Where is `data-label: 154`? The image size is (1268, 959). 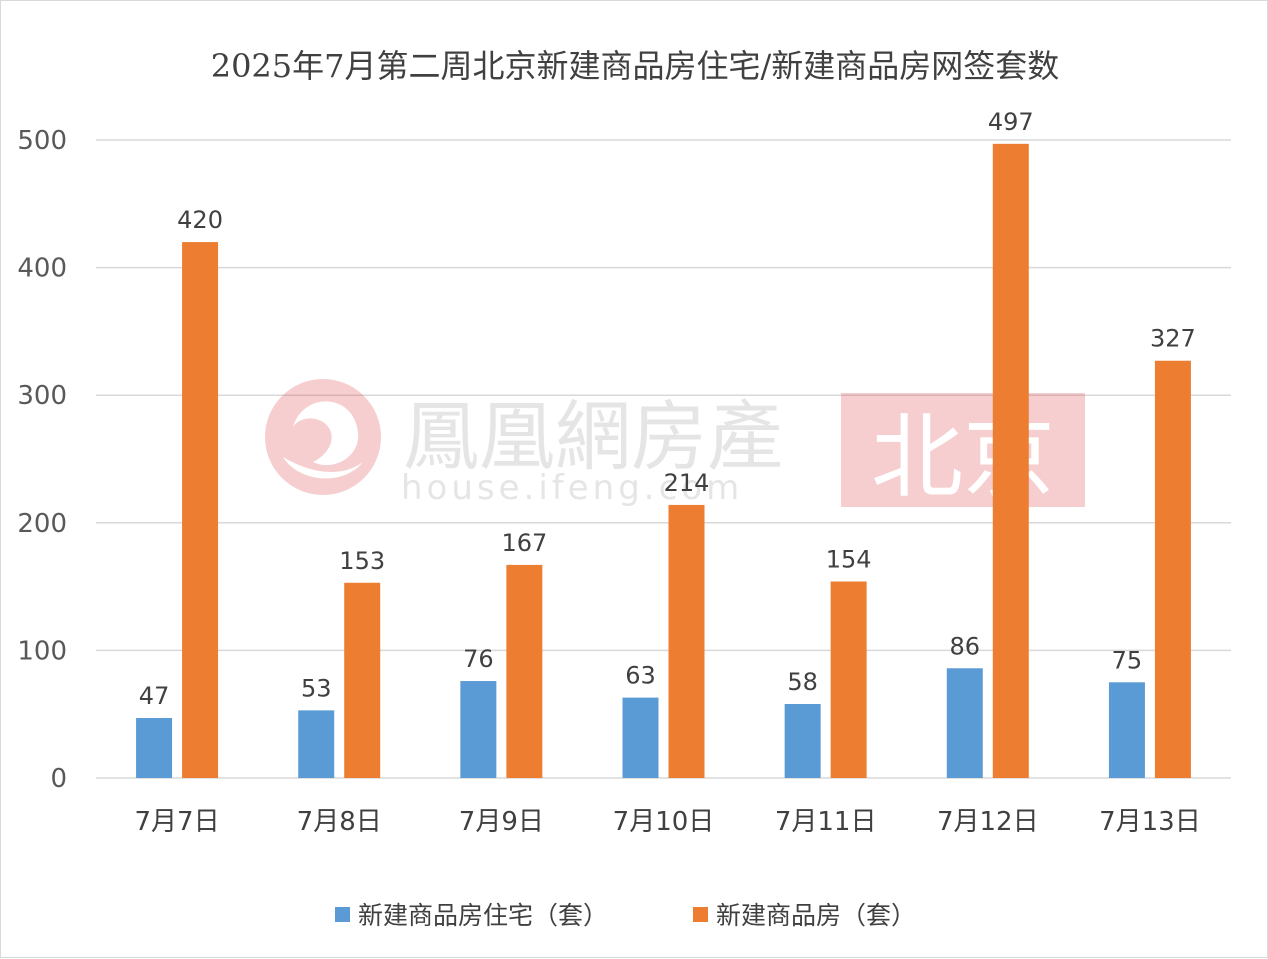
data-label: 154 is located at coordinates (849, 559).